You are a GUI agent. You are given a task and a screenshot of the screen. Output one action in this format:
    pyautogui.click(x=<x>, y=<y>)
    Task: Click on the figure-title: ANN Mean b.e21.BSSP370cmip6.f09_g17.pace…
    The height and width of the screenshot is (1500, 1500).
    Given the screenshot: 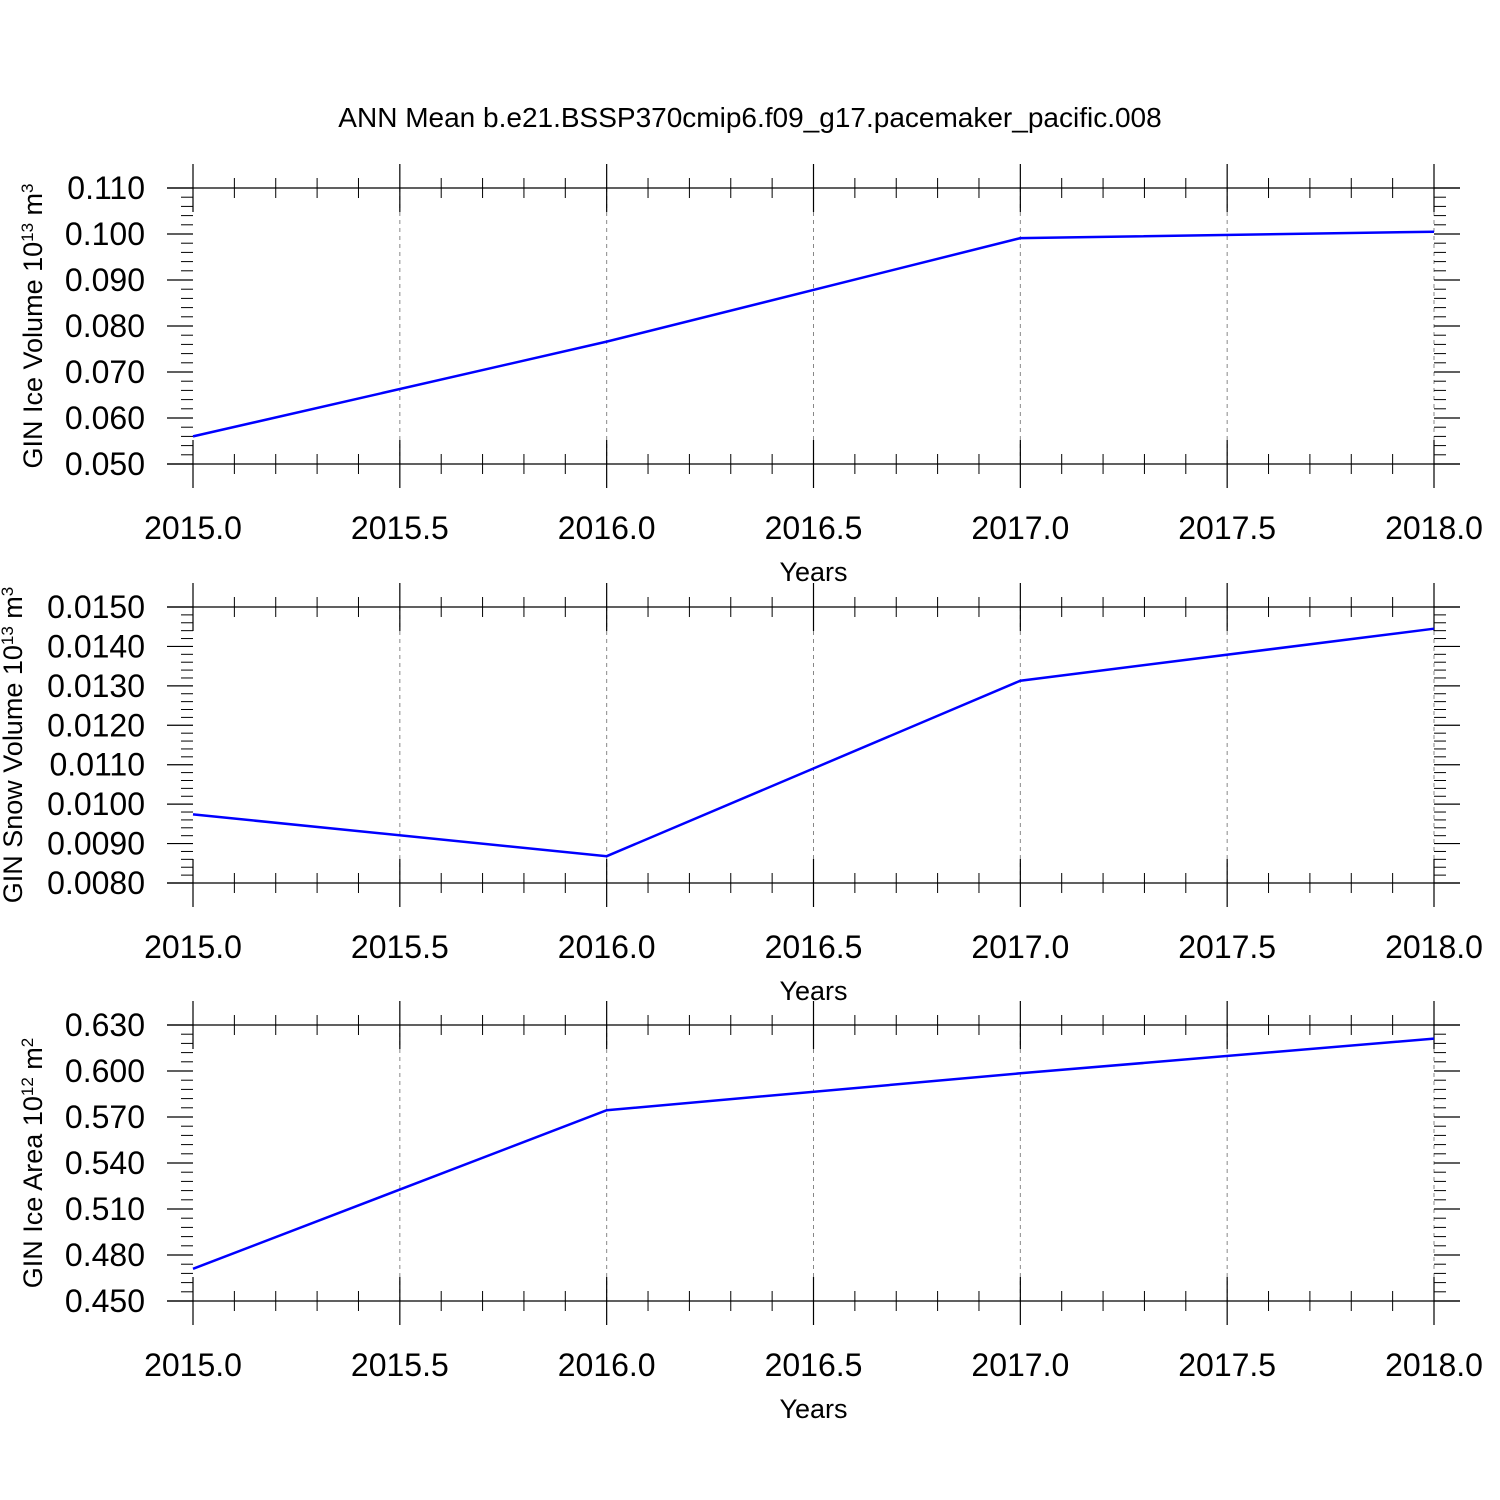 What is the action you would take?
    pyautogui.click(x=749, y=117)
    